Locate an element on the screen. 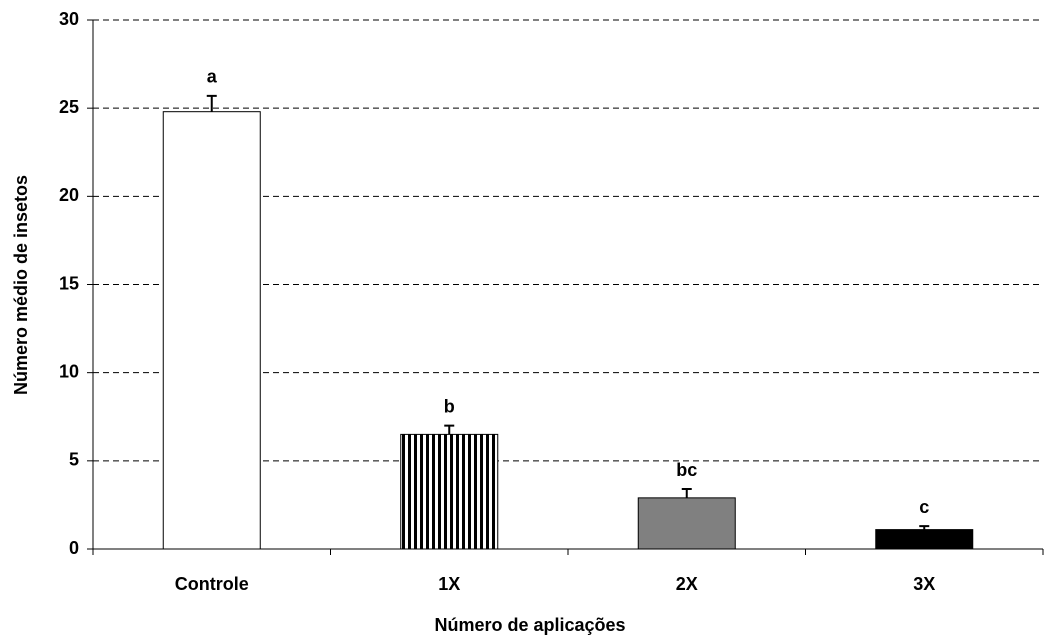 The height and width of the screenshot is (640, 1057). significance-letter: b is located at coordinates (449, 406).